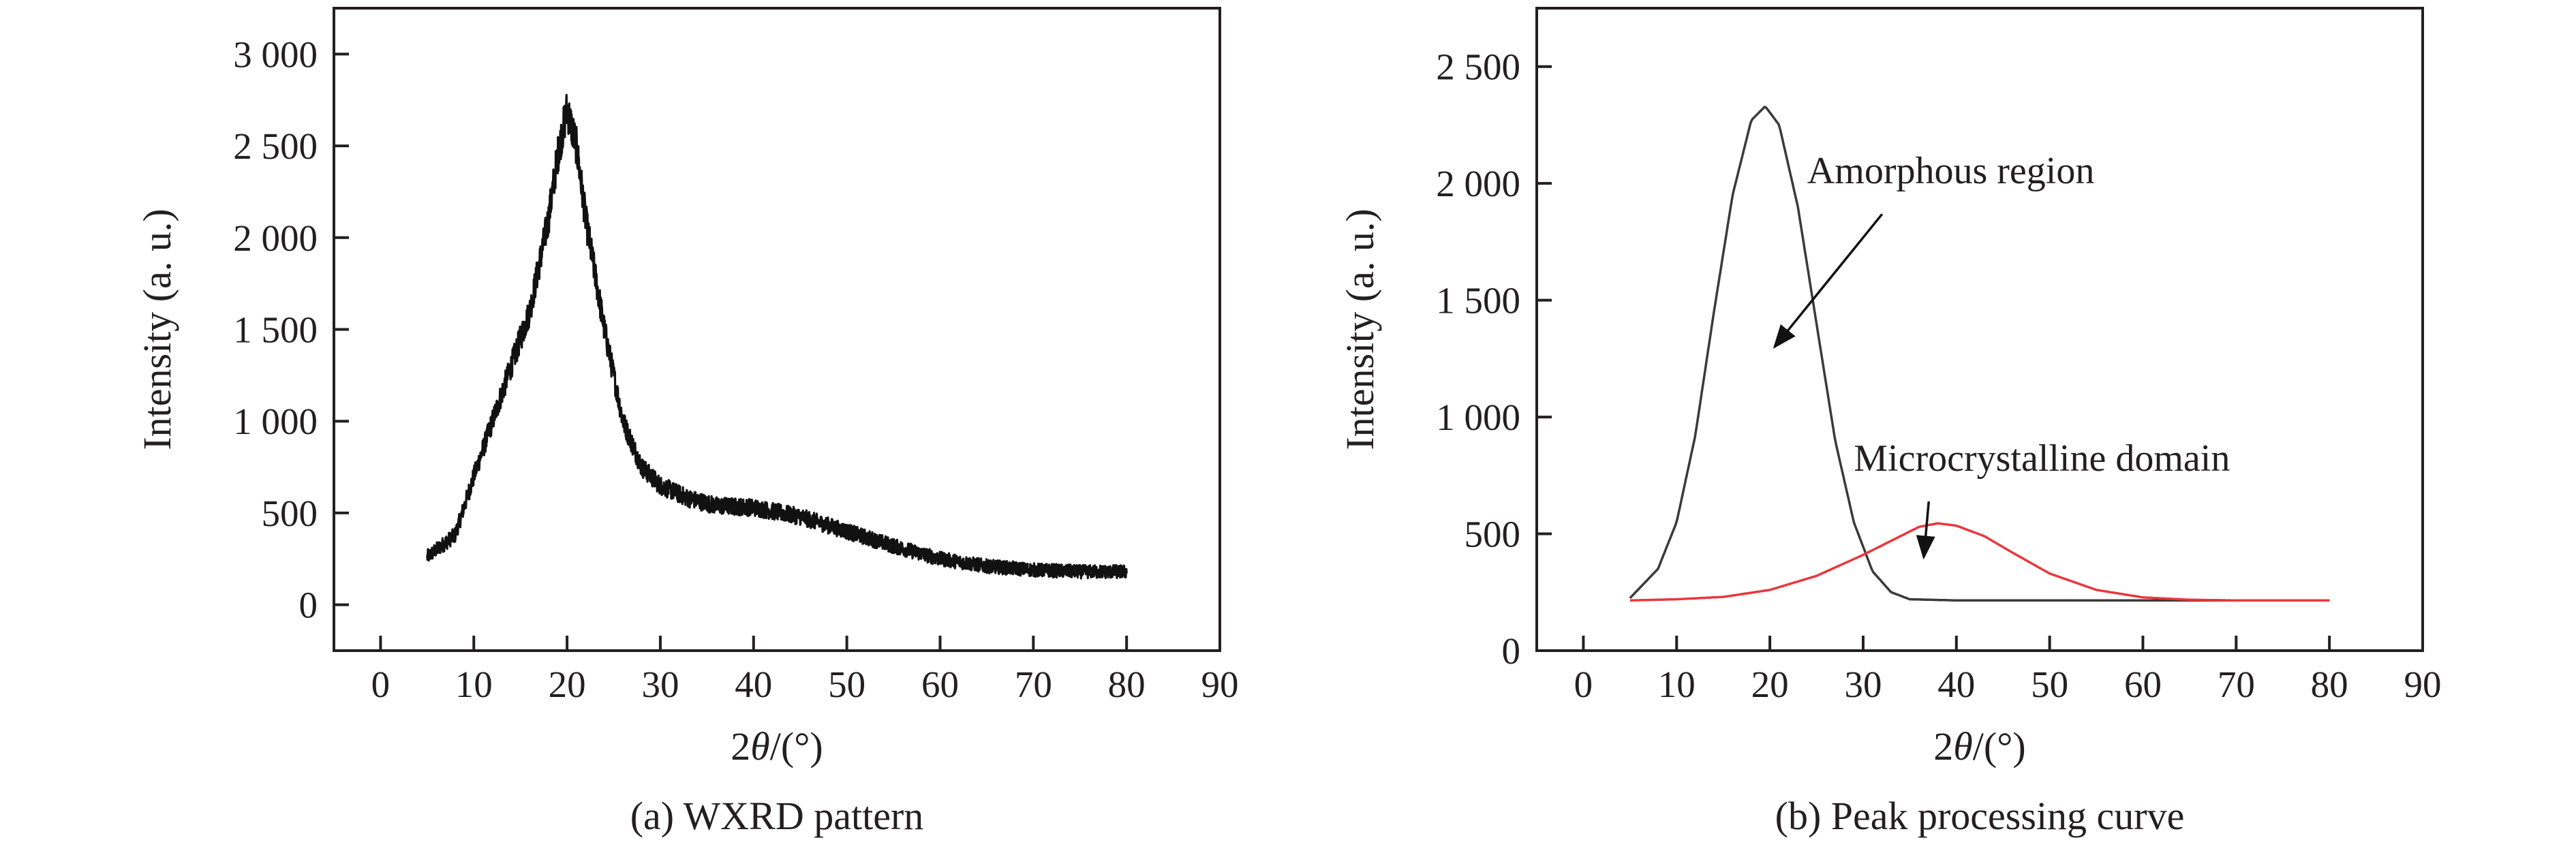 The width and height of the screenshot is (2576, 853). Describe the element at coordinates (2008, 671) in the screenshot. I see `x-ticks-b: 0 10 20 30 40 50 60 70 80 90` at that location.